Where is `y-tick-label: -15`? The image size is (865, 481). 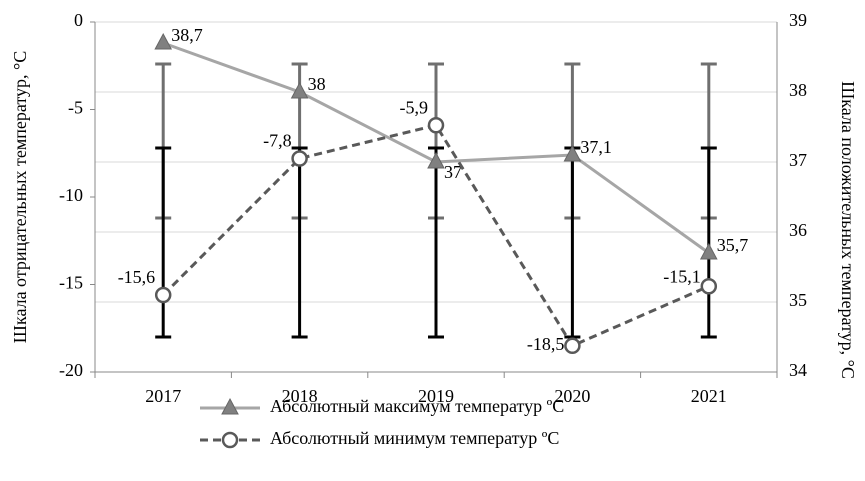 y-tick-label: -15 is located at coordinates (71, 283).